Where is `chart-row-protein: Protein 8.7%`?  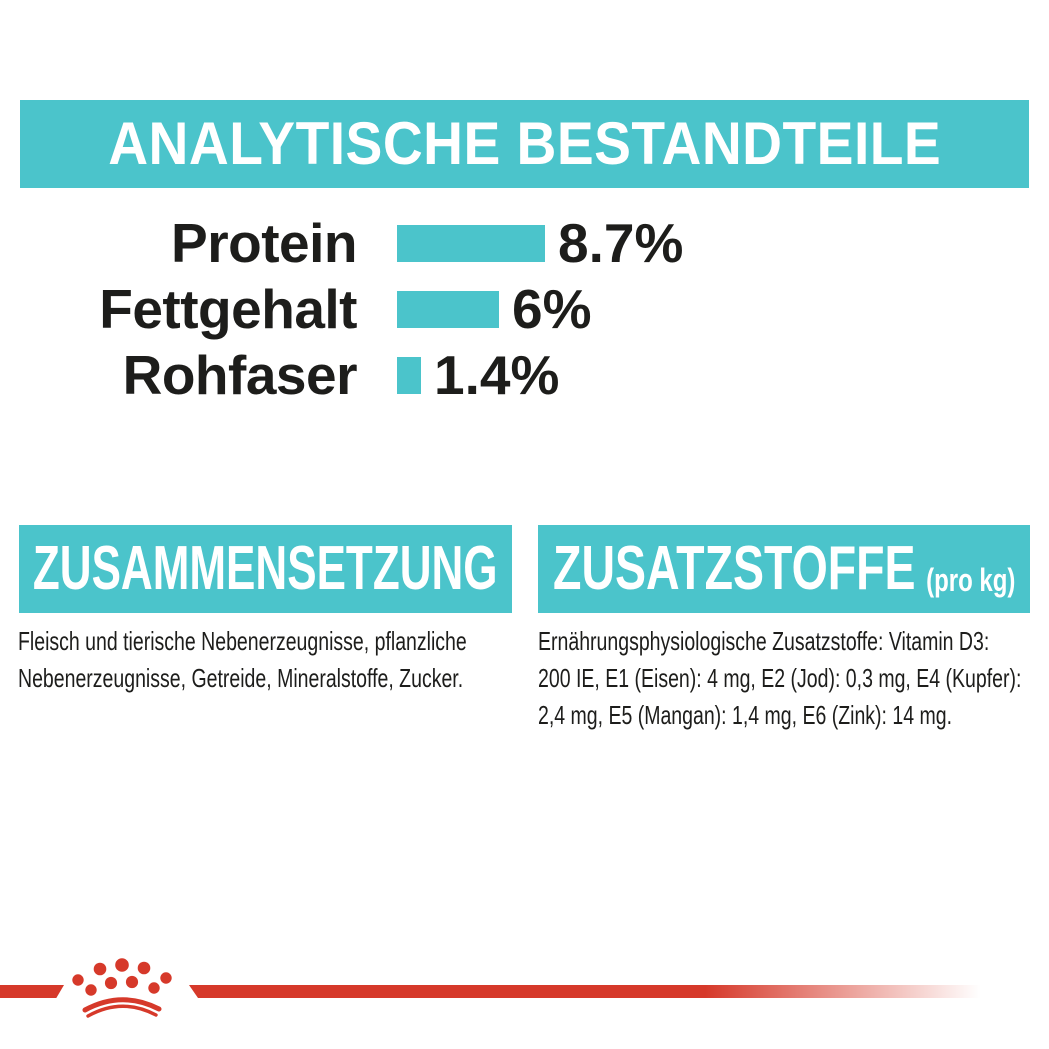
chart-row-protein: Protein 8.7% is located at coordinates (524, 243).